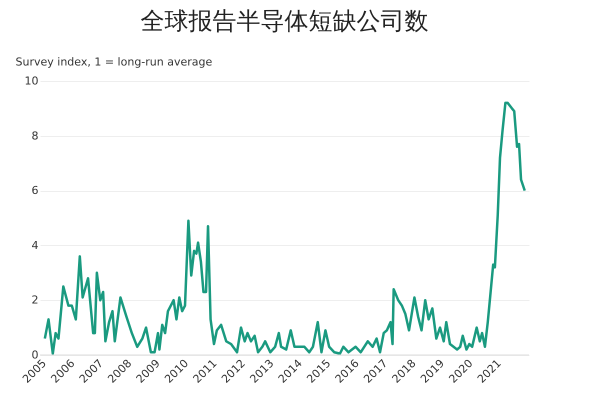 The width and height of the screenshot is (600, 395). I want to click on y-tick-label: 2, so click(35, 300).